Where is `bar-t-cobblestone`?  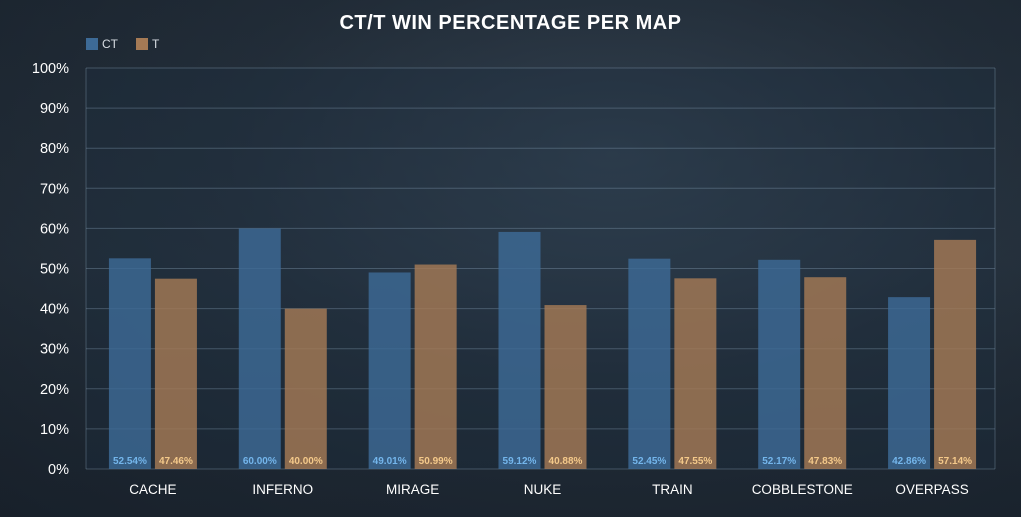 bar-t-cobblestone is located at coordinates (825, 373).